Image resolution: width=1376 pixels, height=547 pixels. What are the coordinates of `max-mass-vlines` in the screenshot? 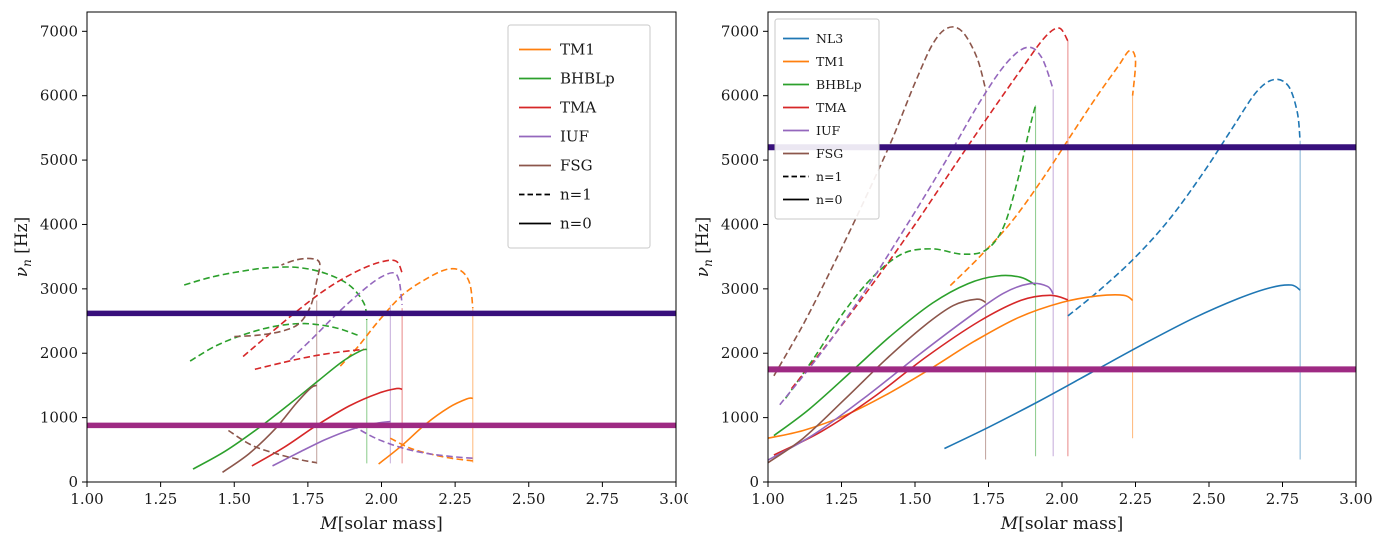 It's located at (395, 382).